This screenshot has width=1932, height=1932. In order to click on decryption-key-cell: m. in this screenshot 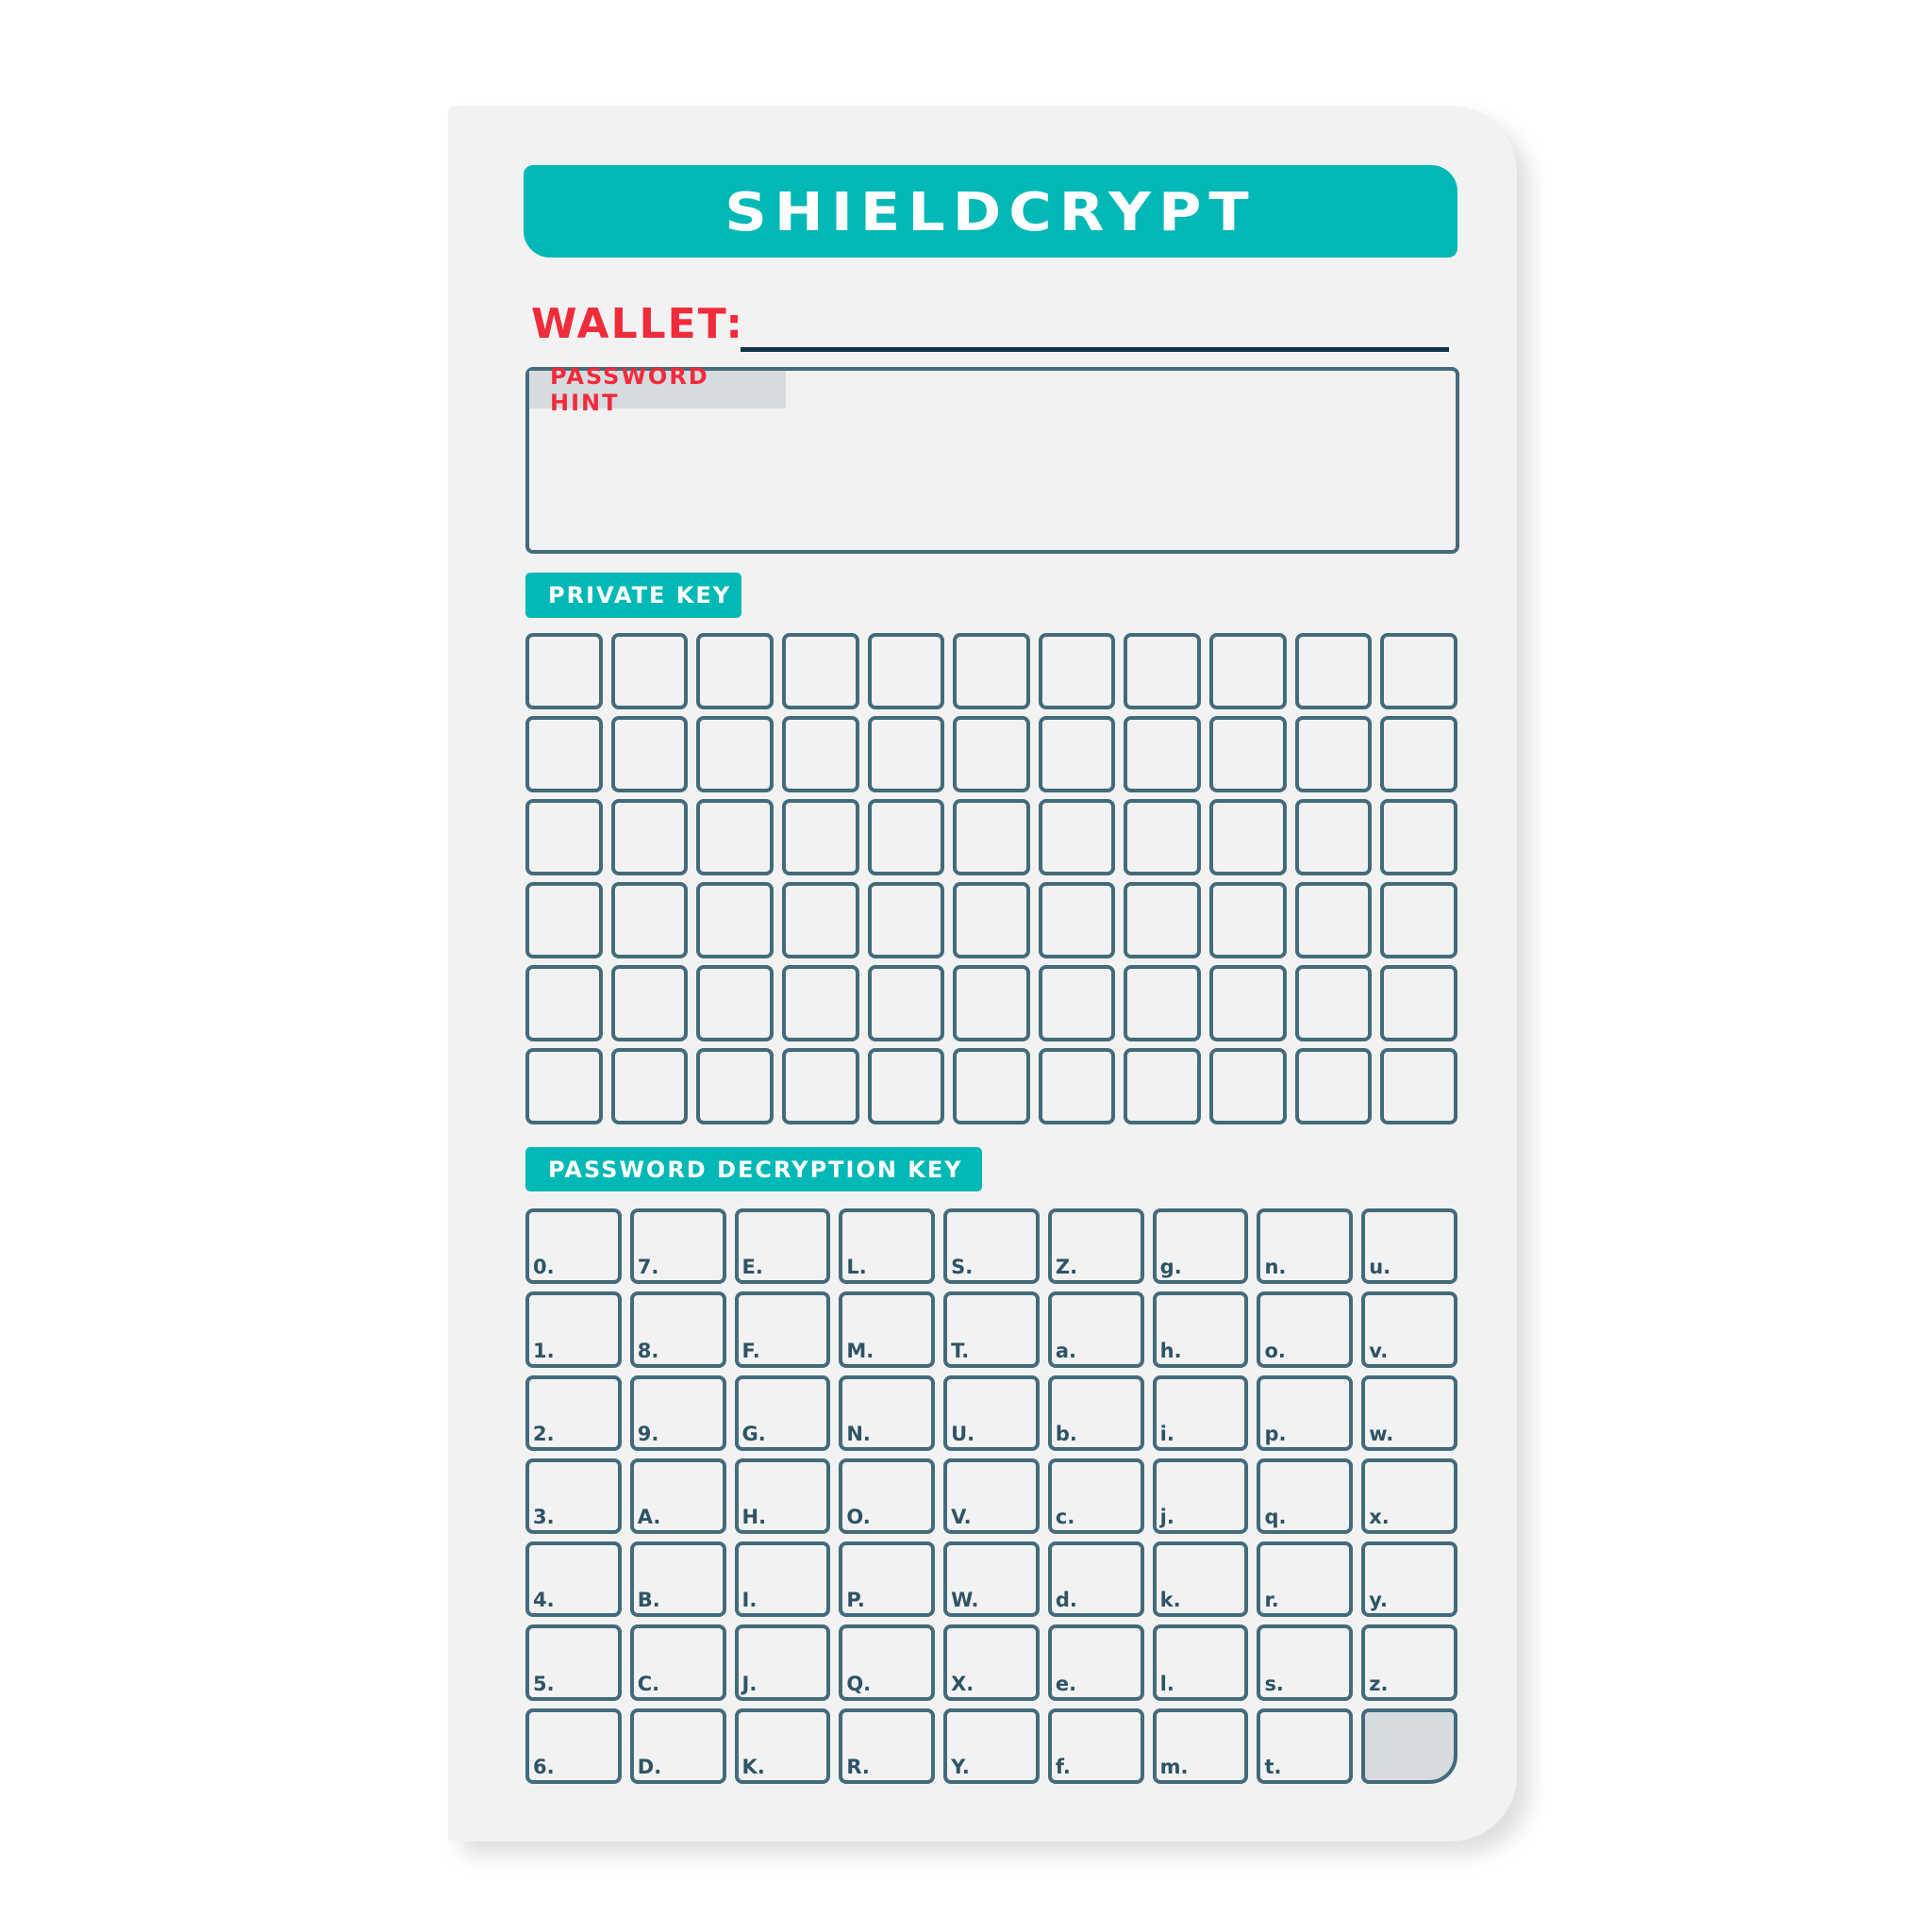, I will do `click(1201, 1746)`.